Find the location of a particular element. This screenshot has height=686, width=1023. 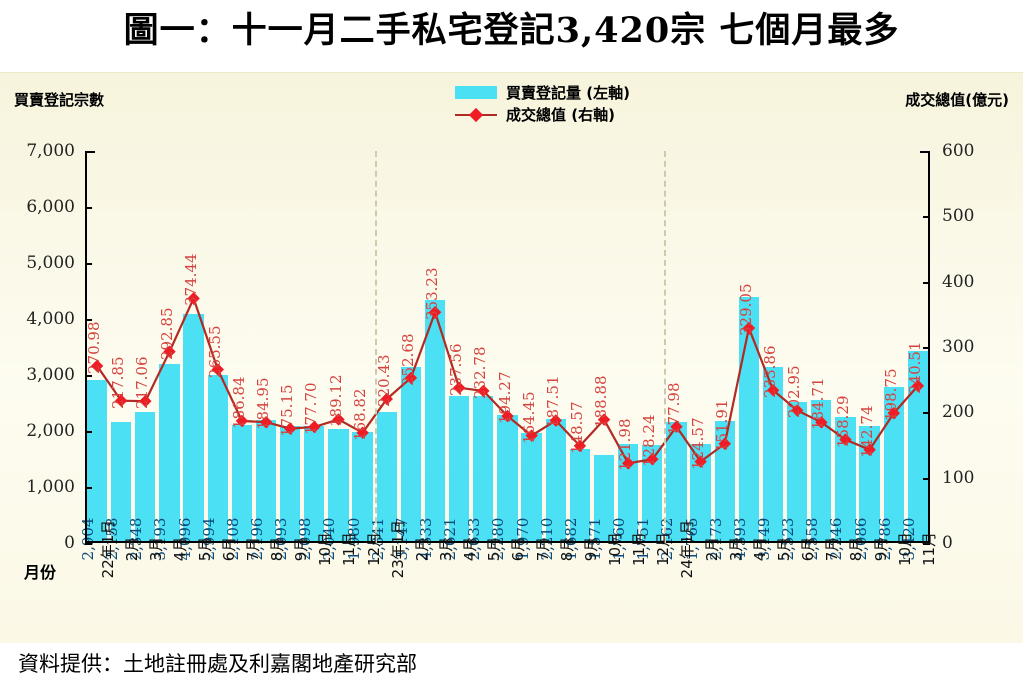

y2-axis-tick-label: 600 is located at coordinates (958, 151).